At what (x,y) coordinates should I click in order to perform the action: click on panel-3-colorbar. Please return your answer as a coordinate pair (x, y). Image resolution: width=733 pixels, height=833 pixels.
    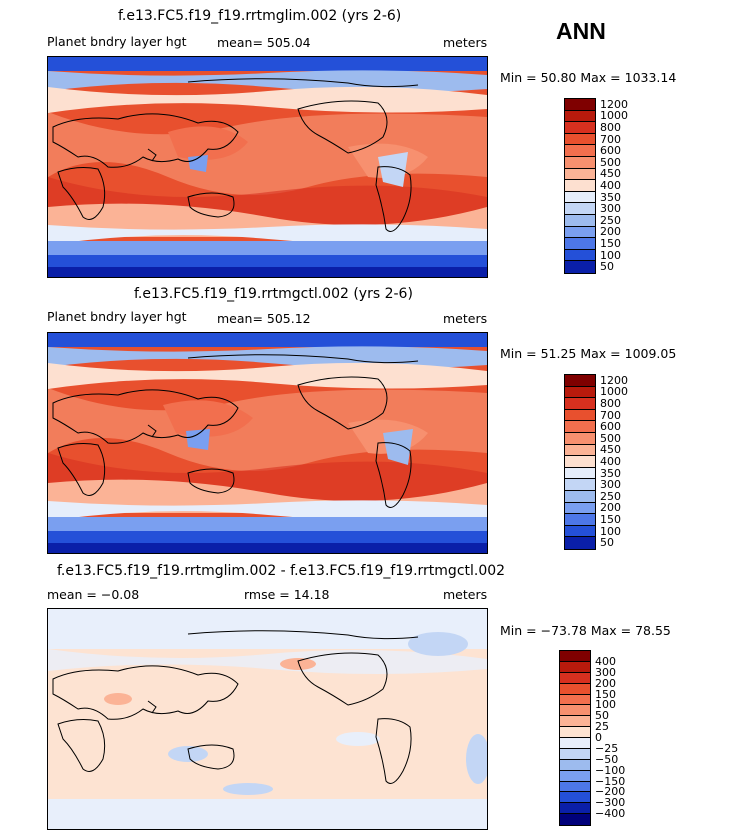
    Looking at the image, I should click on (575, 738).